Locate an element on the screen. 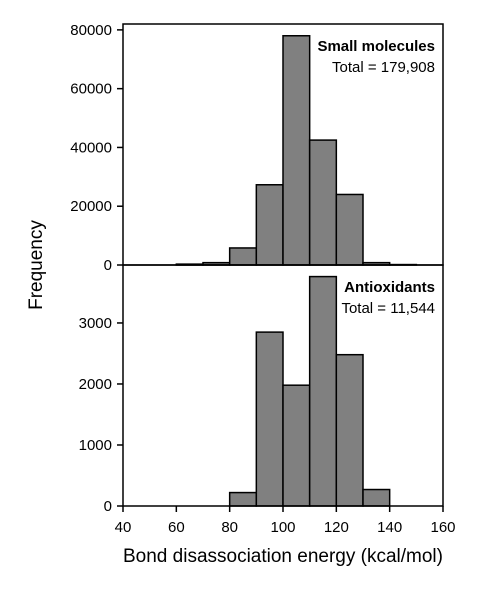 This screenshot has height=590, width=480. y-tick-label: 1000 is located at coordinates (95, 445).